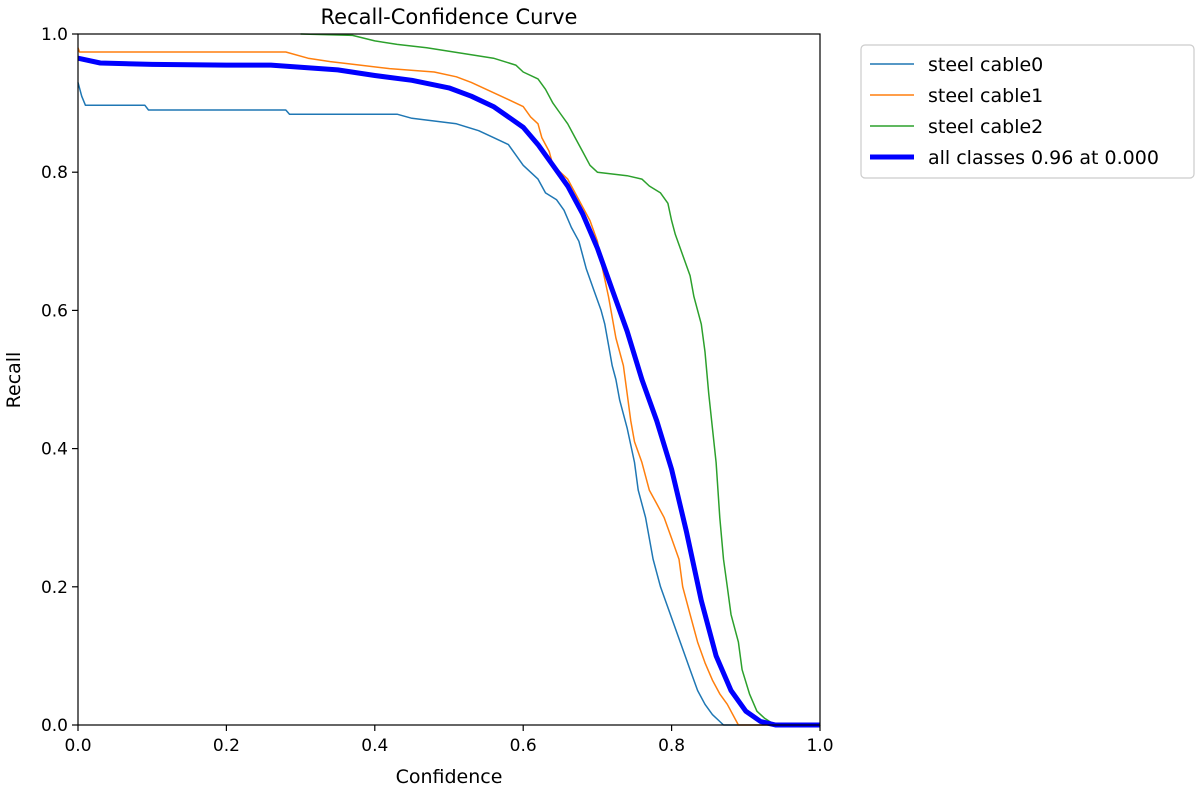  What do you see at coordinates (985, 65) in the screenshot?
I see `legend-label-0: steel cable0` at bounding box center [985, 65].